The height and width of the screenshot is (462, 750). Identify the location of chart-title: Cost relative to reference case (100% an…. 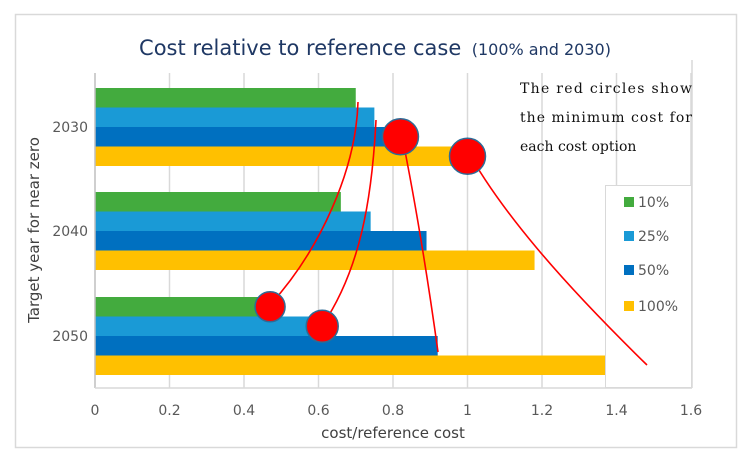
(375, 48).